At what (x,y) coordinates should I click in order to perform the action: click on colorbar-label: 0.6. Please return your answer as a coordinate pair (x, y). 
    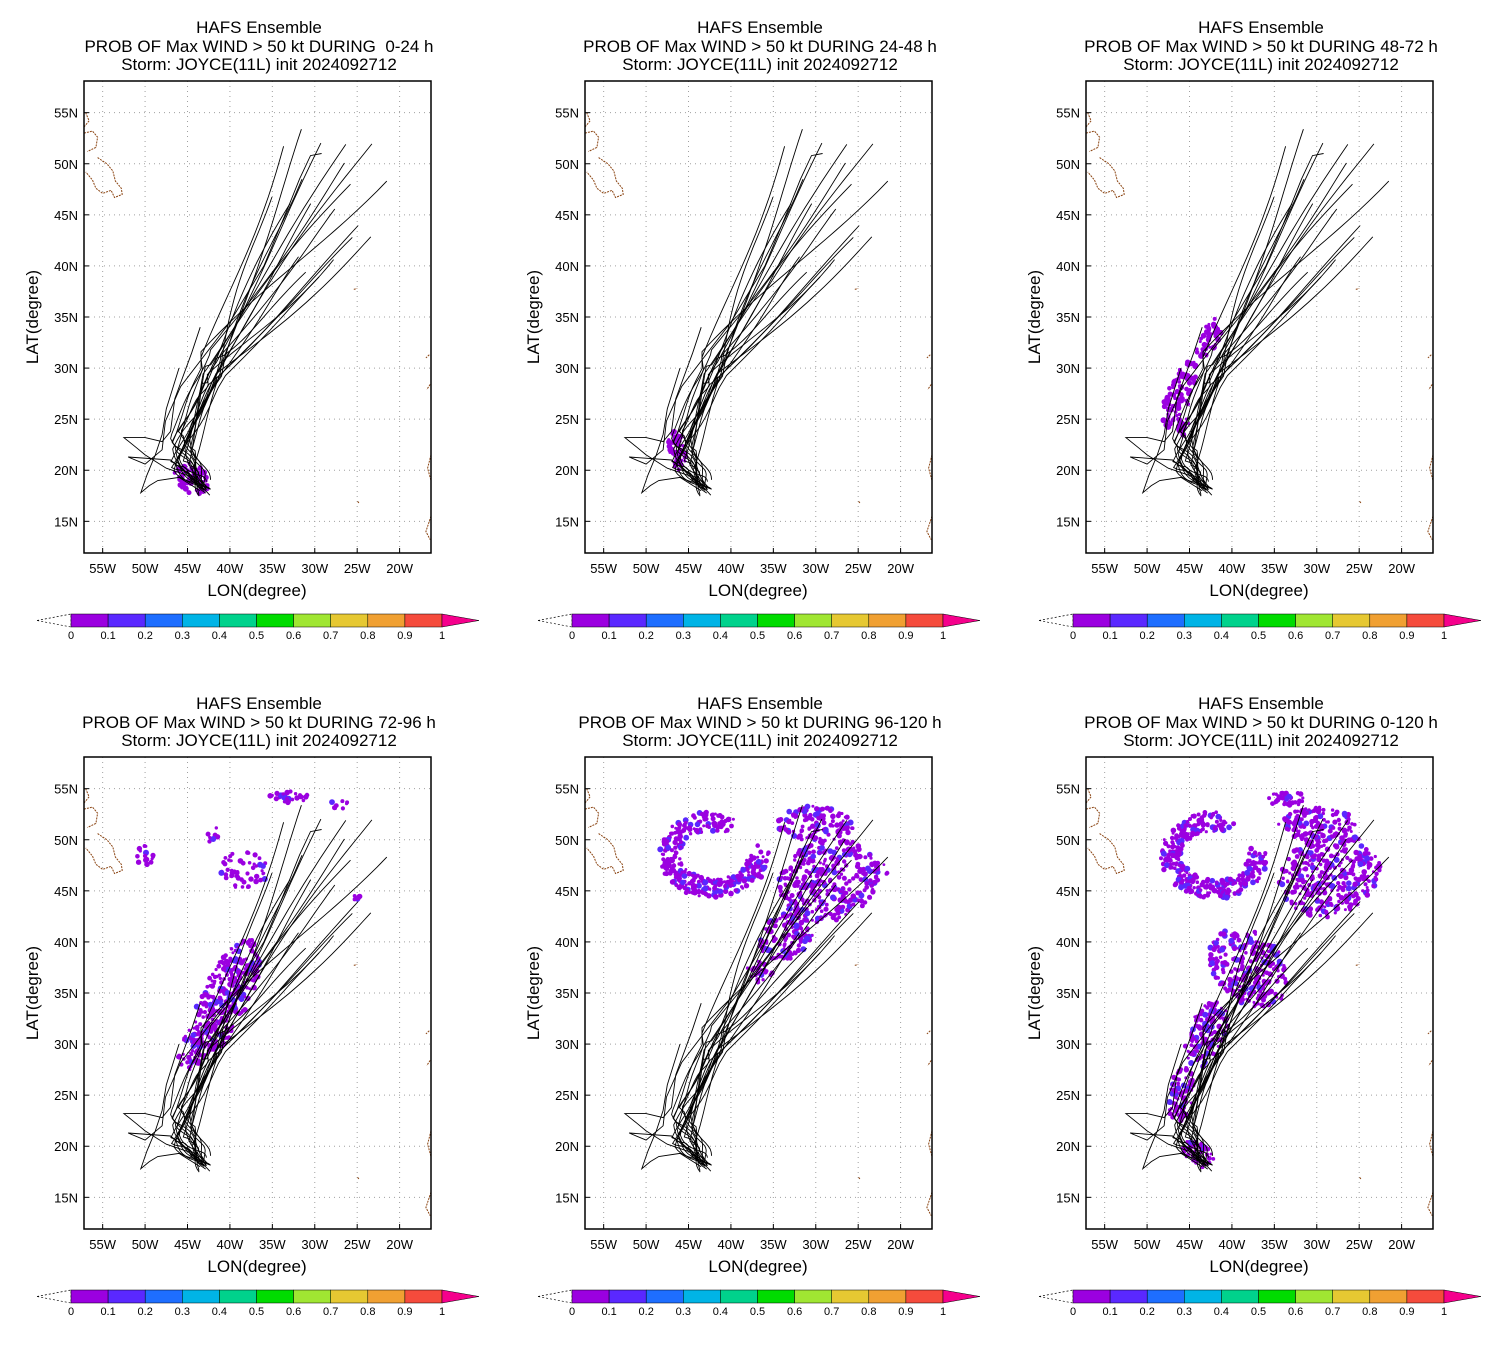
    Looking at the image, I should click on (1295, 636).